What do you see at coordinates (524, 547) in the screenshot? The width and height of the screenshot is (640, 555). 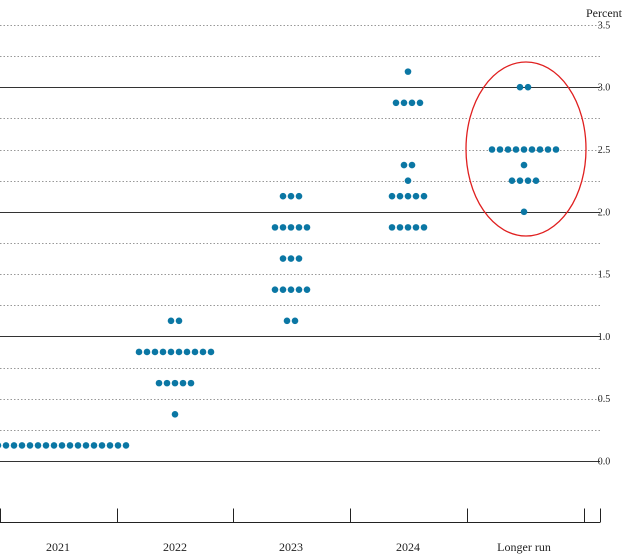 I see `x-category-label: Longer run` at bounding box center [524, 547].